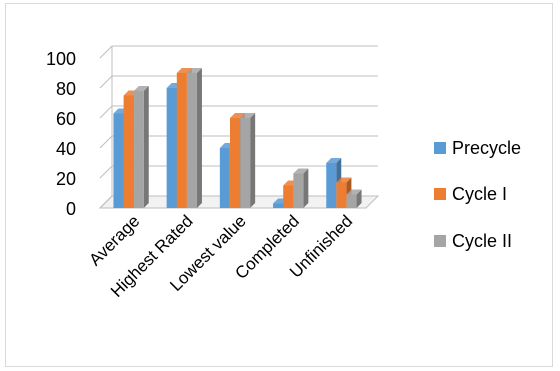  I want to click on legend-item: Precycle, so click(477, 148).